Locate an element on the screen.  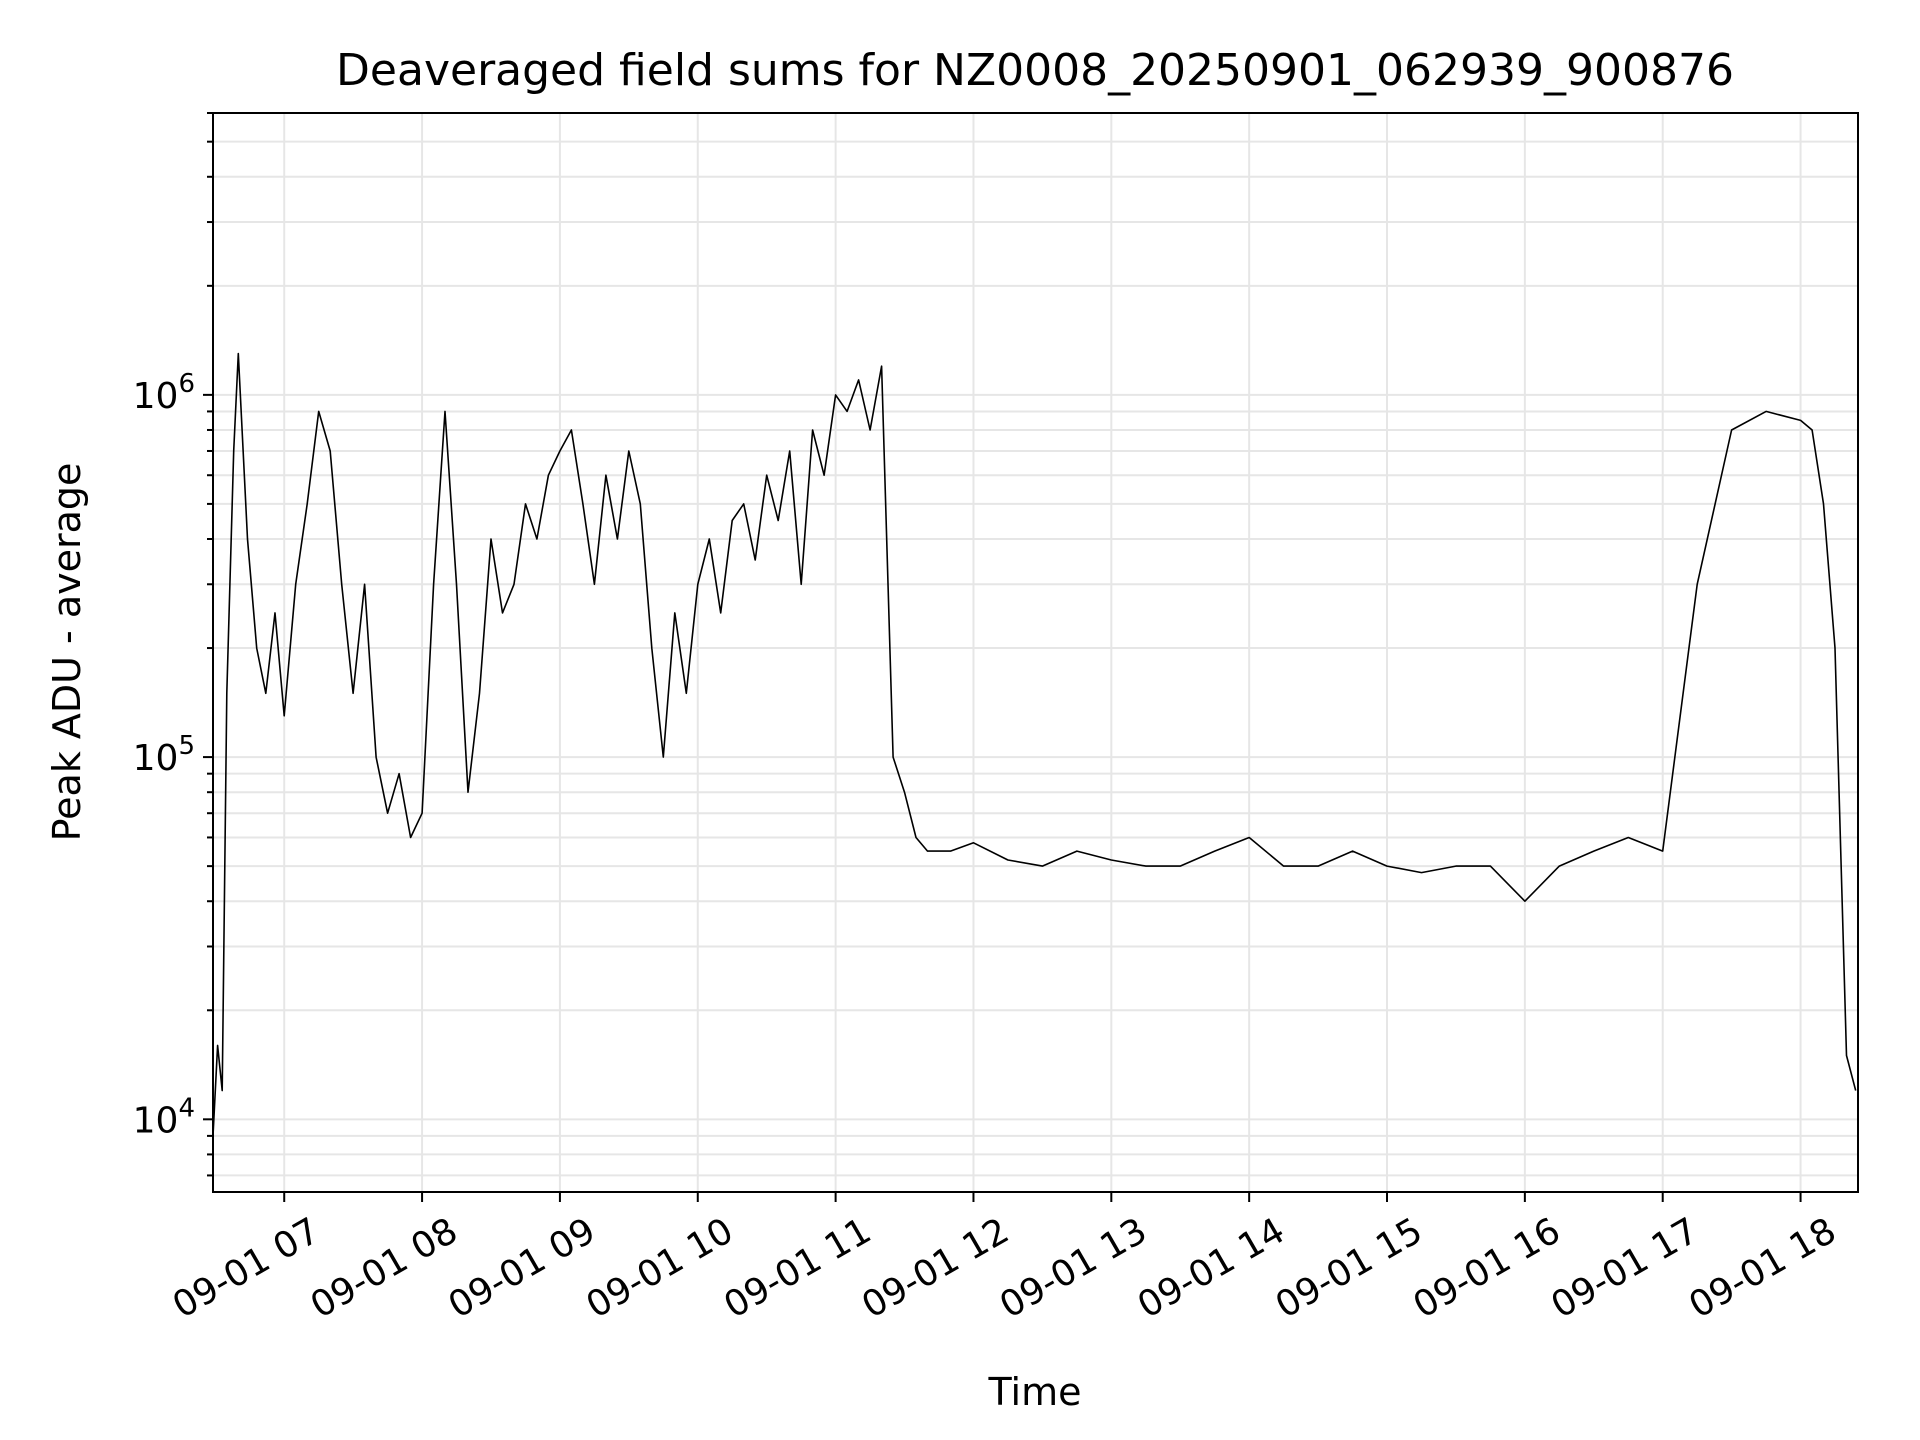
y-tick-label: 10⁶ is located at coordinates (164, 393).